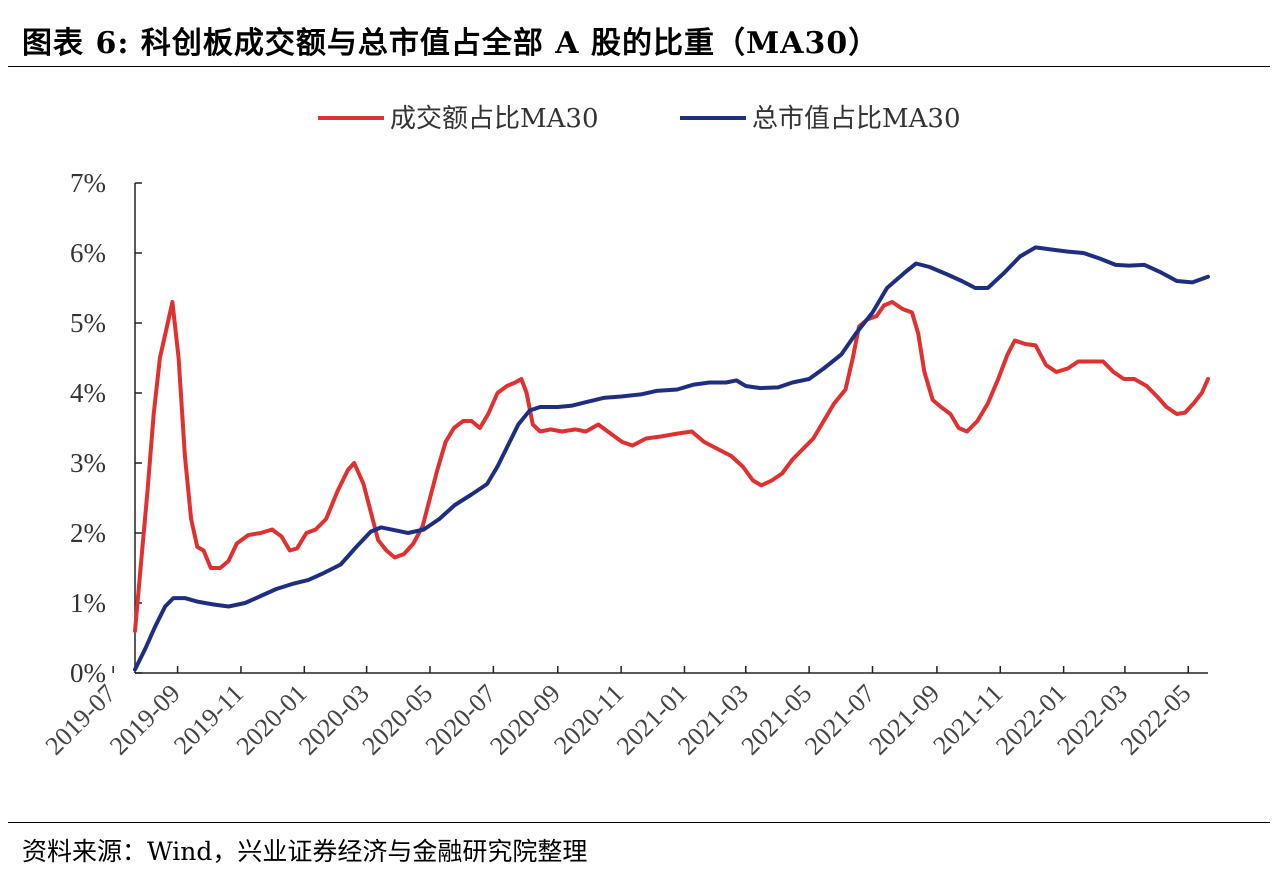  Describe the element at coordinates (840, 720) in the screenshot. I see `x-tick-label: 2021-07` at that location.